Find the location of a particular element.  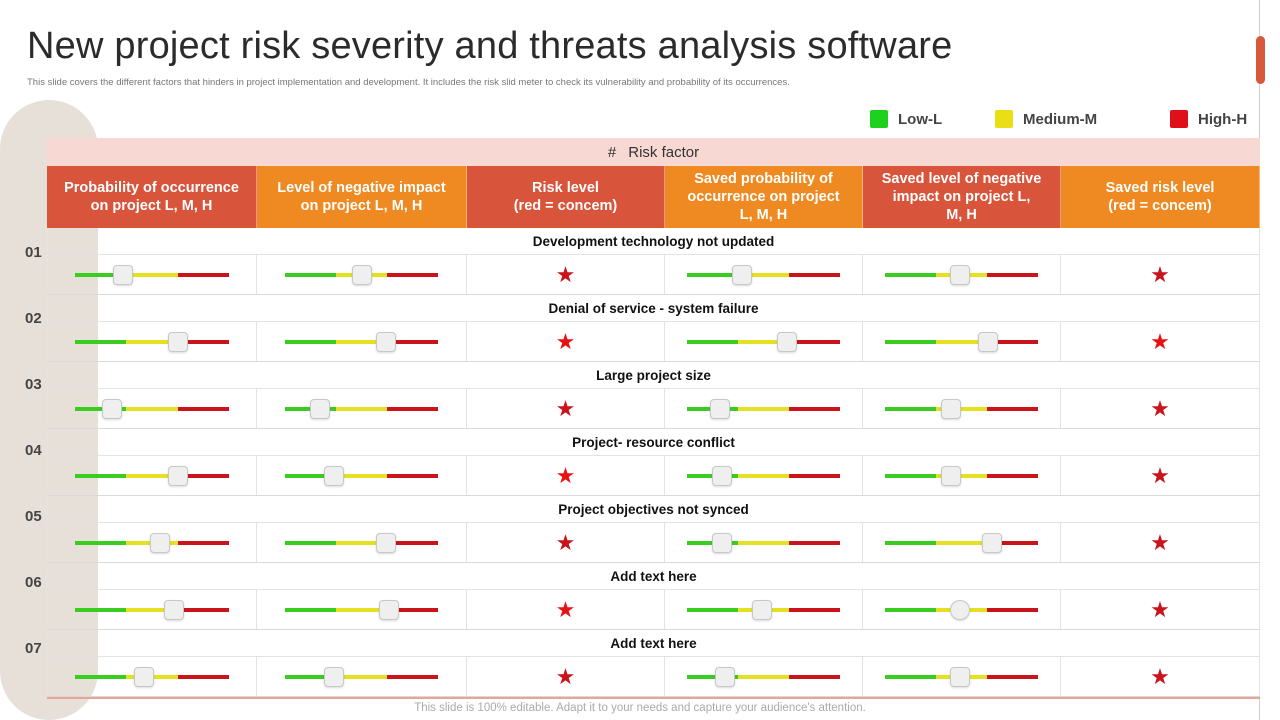

row-number: 06 is located at coordinates (33, 582).